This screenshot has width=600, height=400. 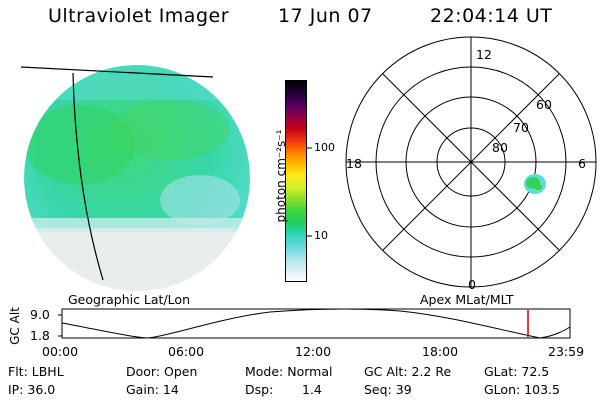 I want to click on auroral-emission-spot, so click(x=535, y=184).